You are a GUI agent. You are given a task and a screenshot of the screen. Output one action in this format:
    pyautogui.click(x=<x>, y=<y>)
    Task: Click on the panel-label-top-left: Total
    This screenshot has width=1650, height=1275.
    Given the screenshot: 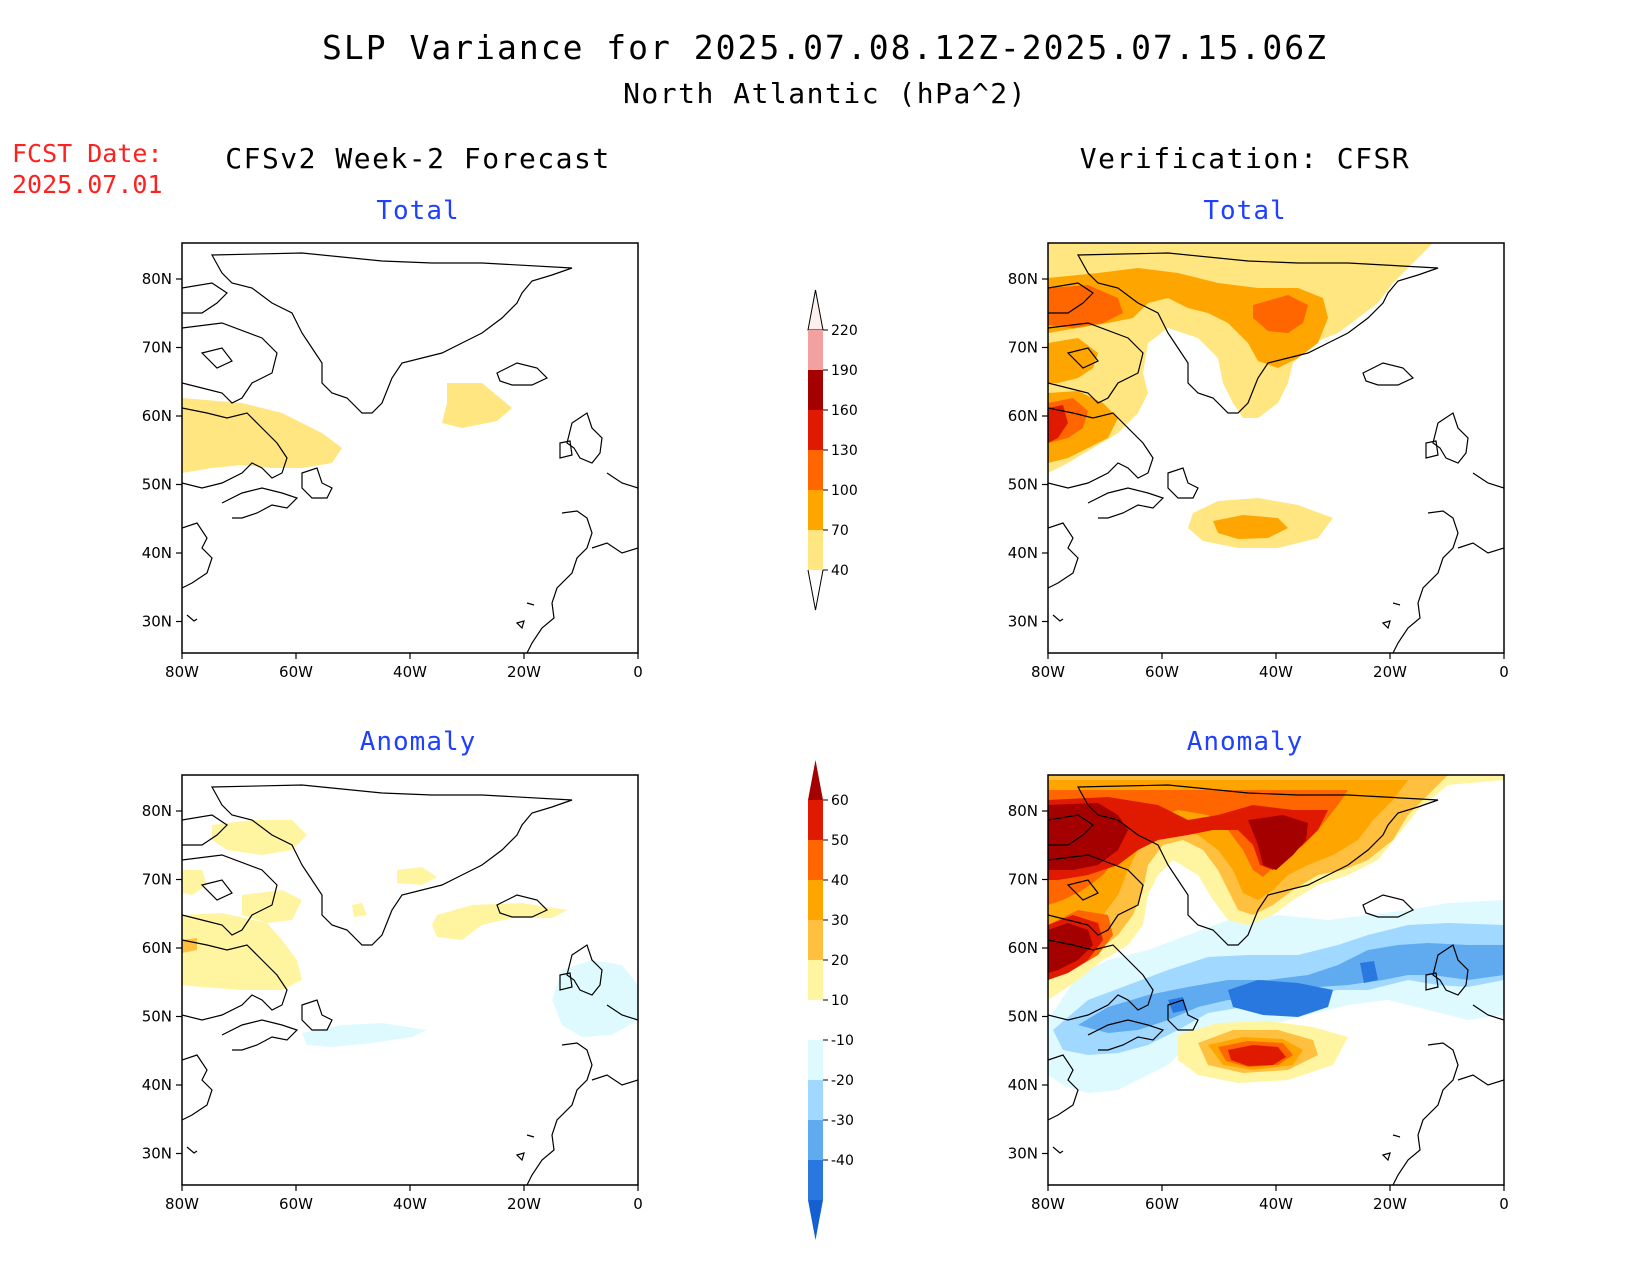 What is the action you would take?
    pyautogui.click(x=417, y=211)
    